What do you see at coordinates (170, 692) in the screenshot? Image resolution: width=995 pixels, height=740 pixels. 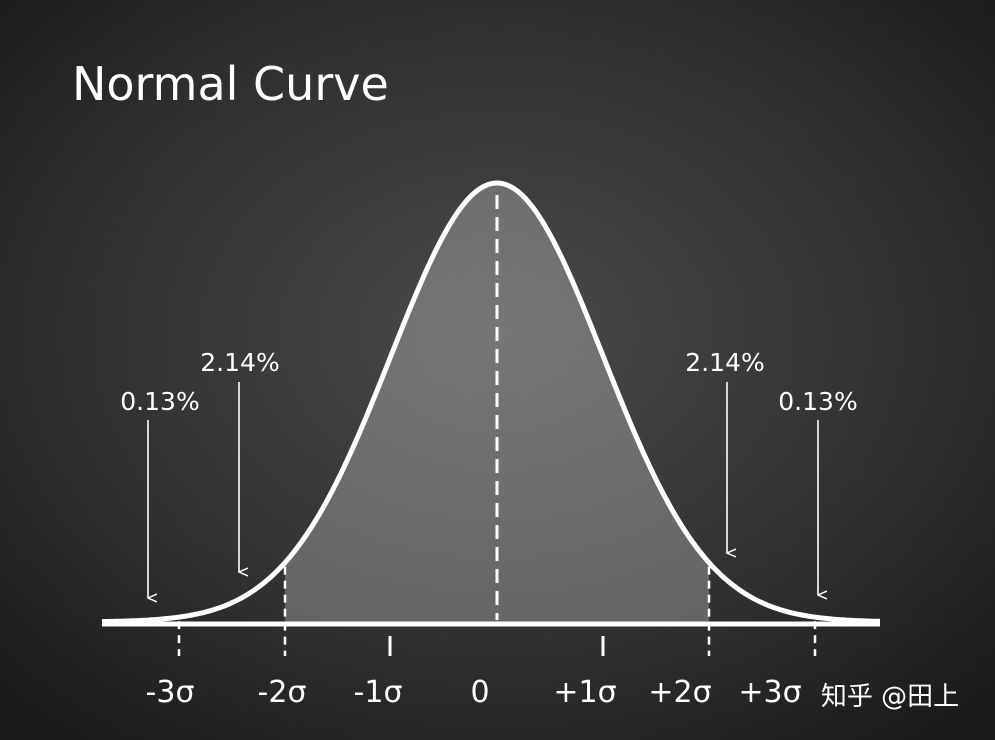 I see `axis-label: -3σ` at bounding box center [170, 692].